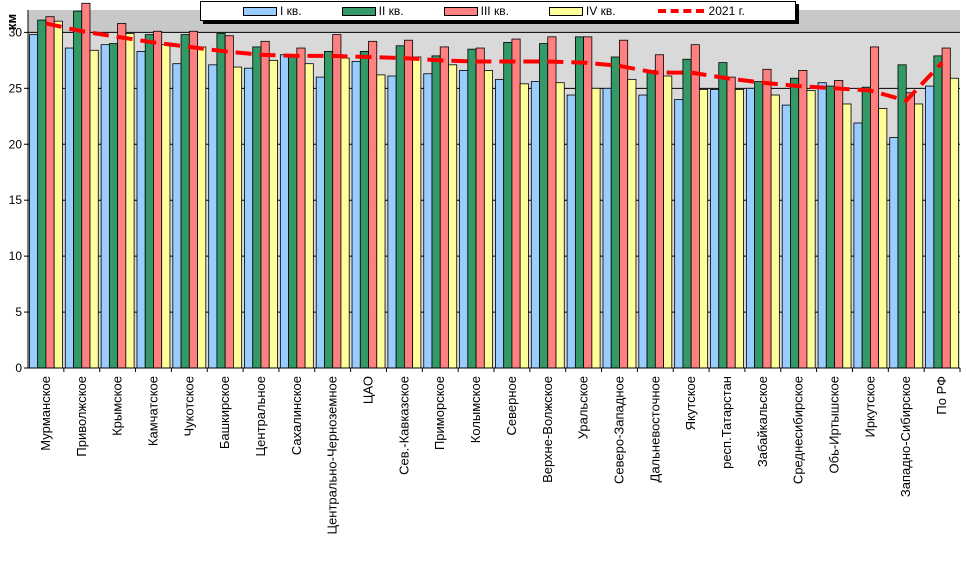 The image size is (967, 587). What do you see at coordinates (260, 416) in the screenshot?
I see `category-label: Центральное` at bounding box center [260, 416].